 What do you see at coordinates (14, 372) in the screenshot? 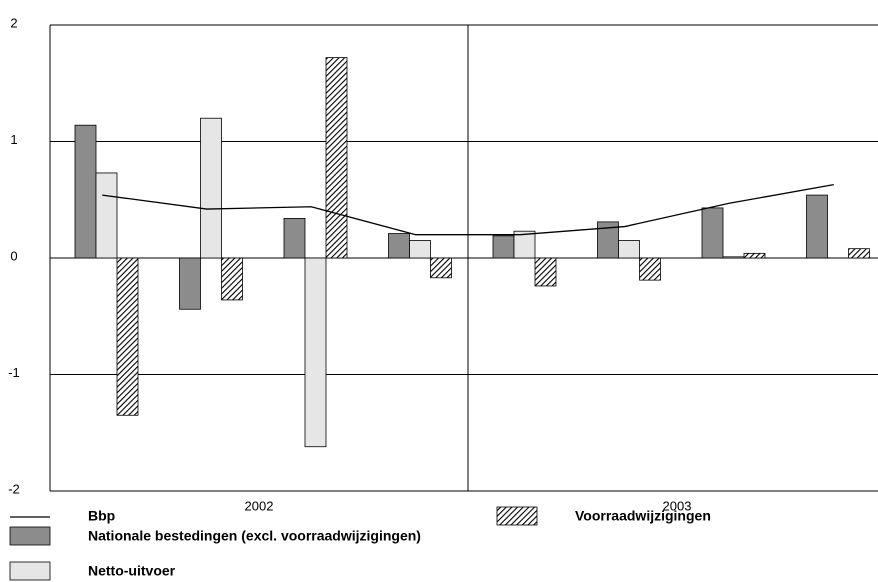
I see `y-tick-label: -1` at bounding box center [14, 372].